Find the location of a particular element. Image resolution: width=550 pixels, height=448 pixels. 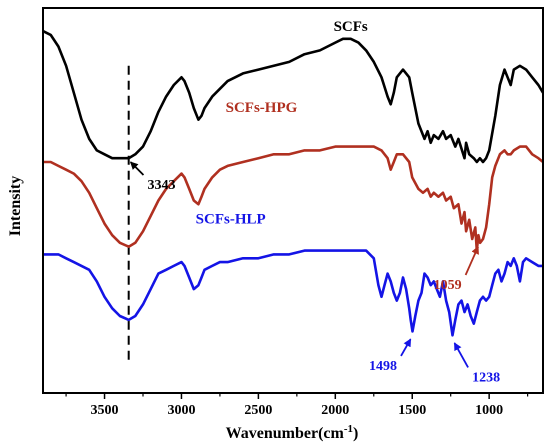

annotation-label: 3343 is located at coordinates (161, 185).